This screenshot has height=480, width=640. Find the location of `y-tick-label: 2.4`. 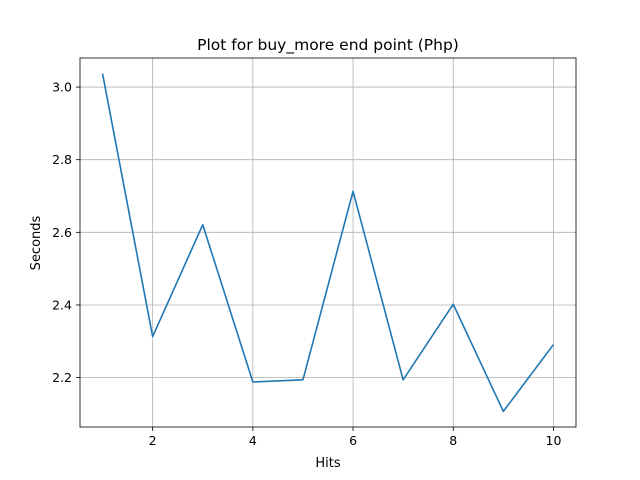

y-tick-label: 2.4 is located at coordinates (62, 304).